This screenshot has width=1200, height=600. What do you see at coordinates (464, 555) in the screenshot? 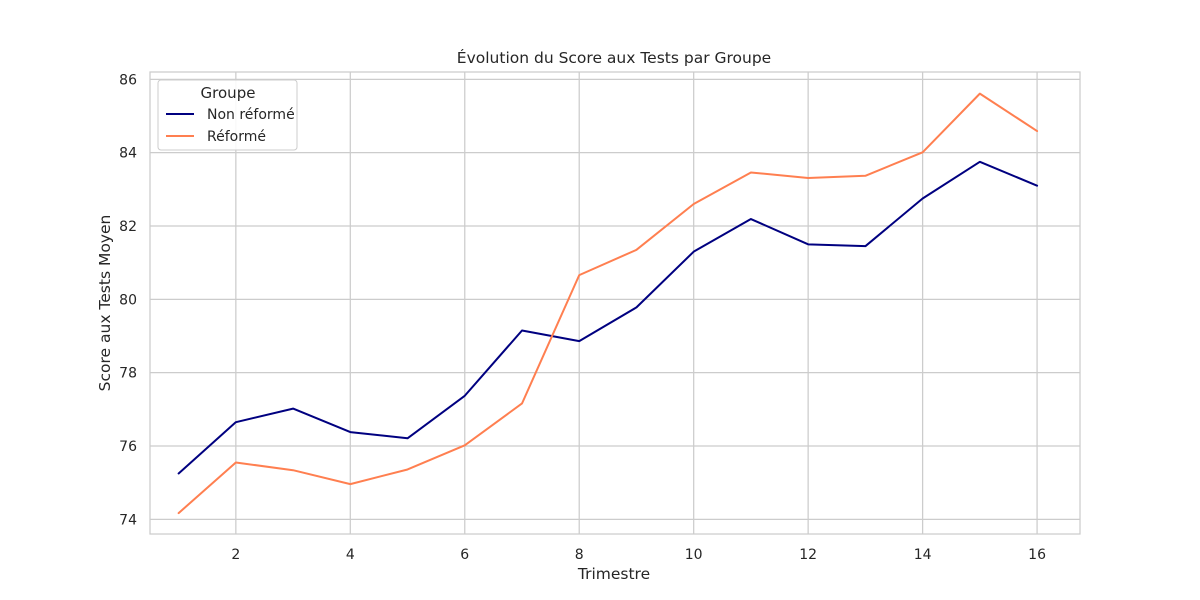
I see `x-tick-label: 6` at bounding box center [464, 555].